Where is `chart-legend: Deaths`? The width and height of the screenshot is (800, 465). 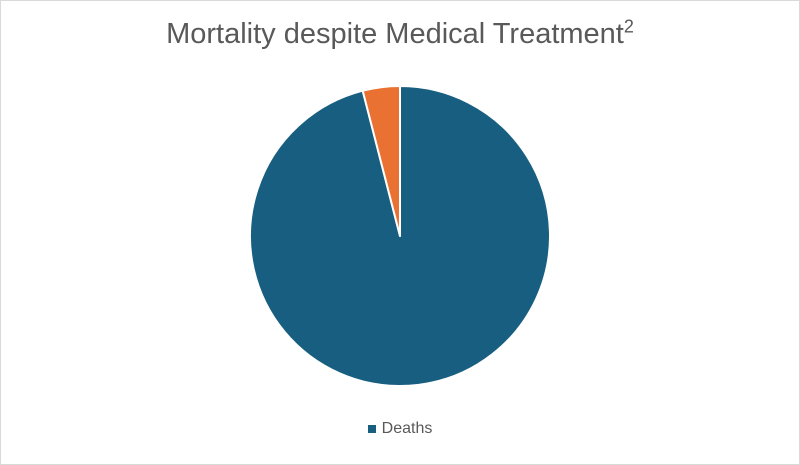
chart-legend: Deaths is located at coordinates (400, 429).